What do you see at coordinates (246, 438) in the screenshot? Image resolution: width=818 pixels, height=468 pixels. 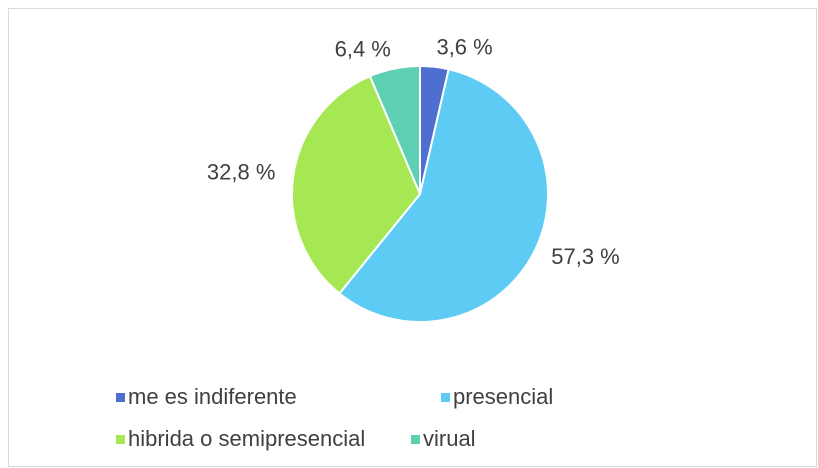 I see `legend-label: hibrida o semipresencial` at bounding box center [246, 438].